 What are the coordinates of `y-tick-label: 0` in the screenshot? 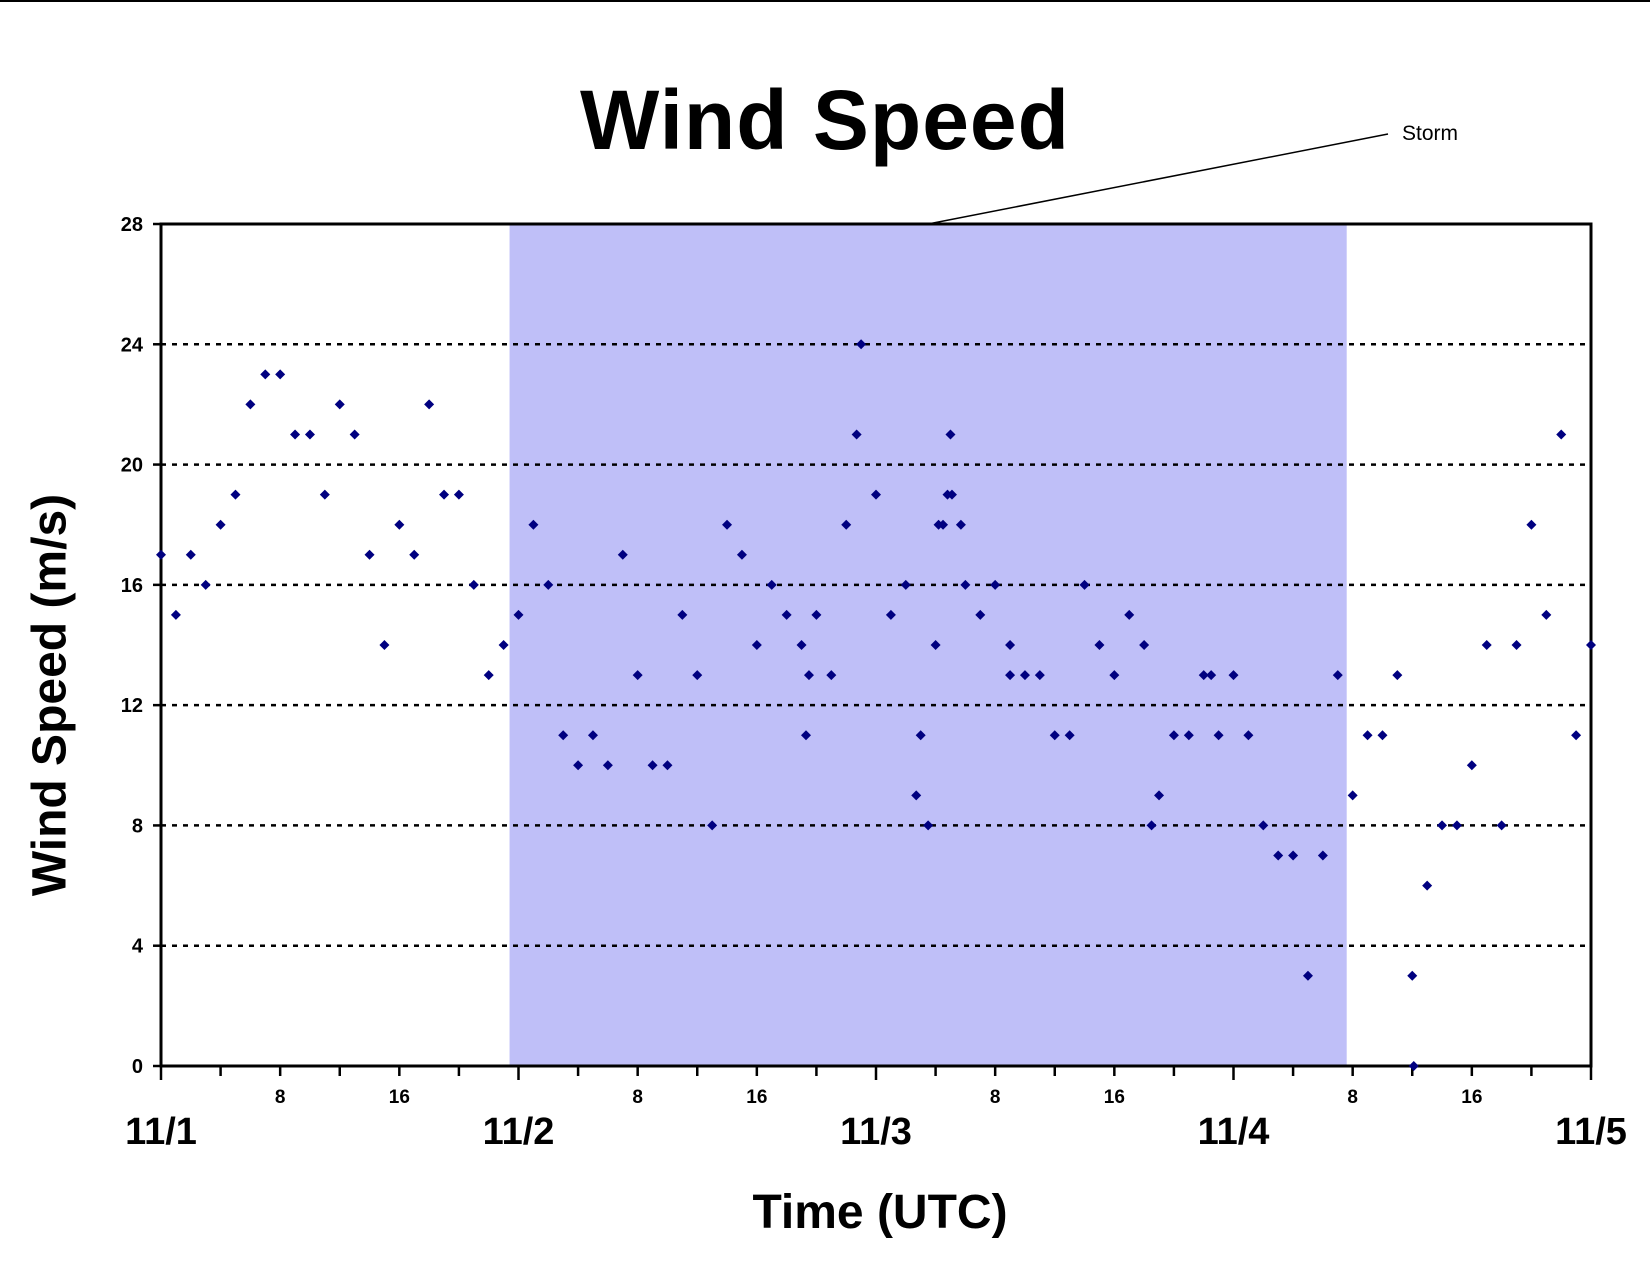 It's located at (137, 1067).